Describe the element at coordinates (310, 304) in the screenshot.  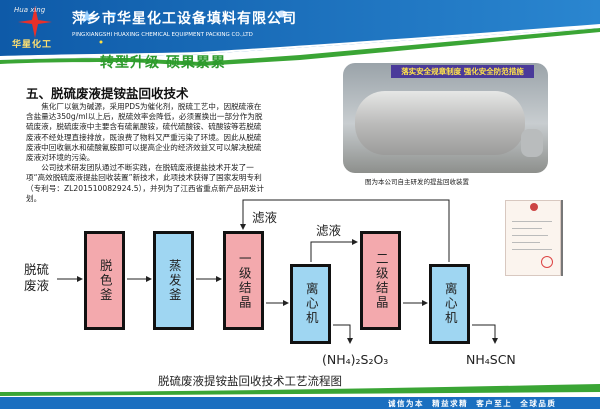
I see `step-centrifuge-1: 离心机` at that location.